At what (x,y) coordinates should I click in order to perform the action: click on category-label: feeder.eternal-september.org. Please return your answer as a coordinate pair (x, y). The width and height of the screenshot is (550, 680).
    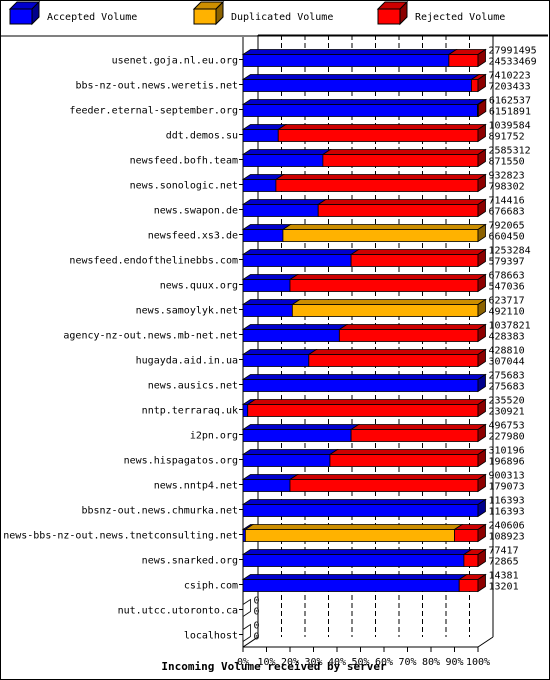
    Looking at the image, I should click on (153, 111).